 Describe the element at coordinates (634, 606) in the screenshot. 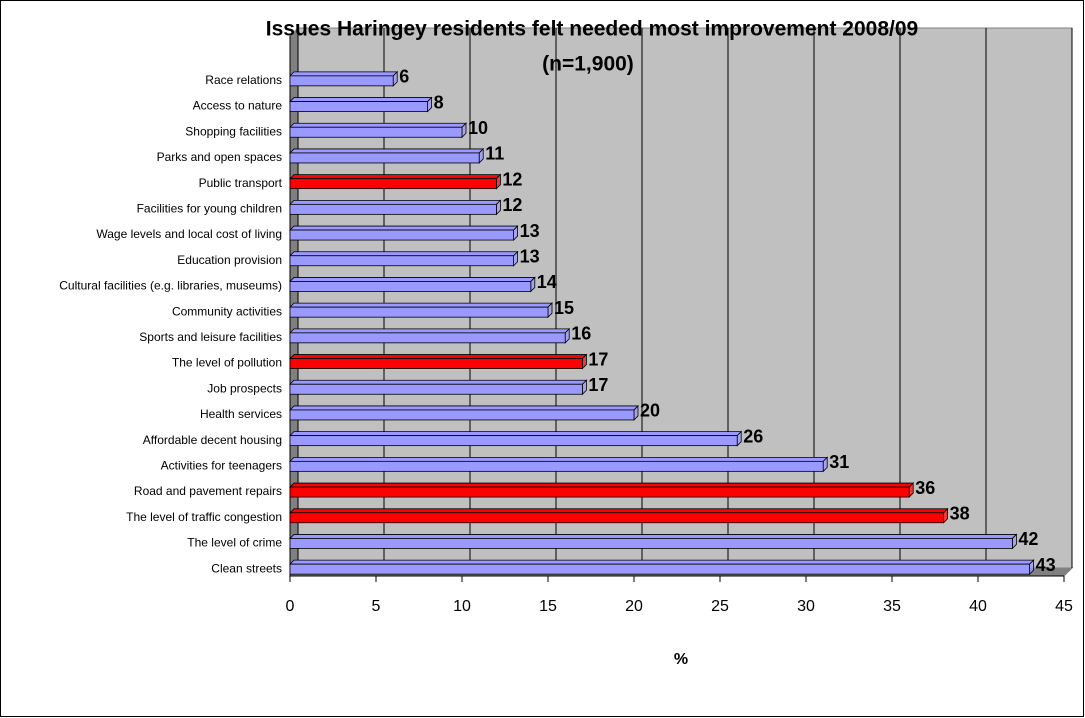

I see `x-tick-label: 20` at that location.